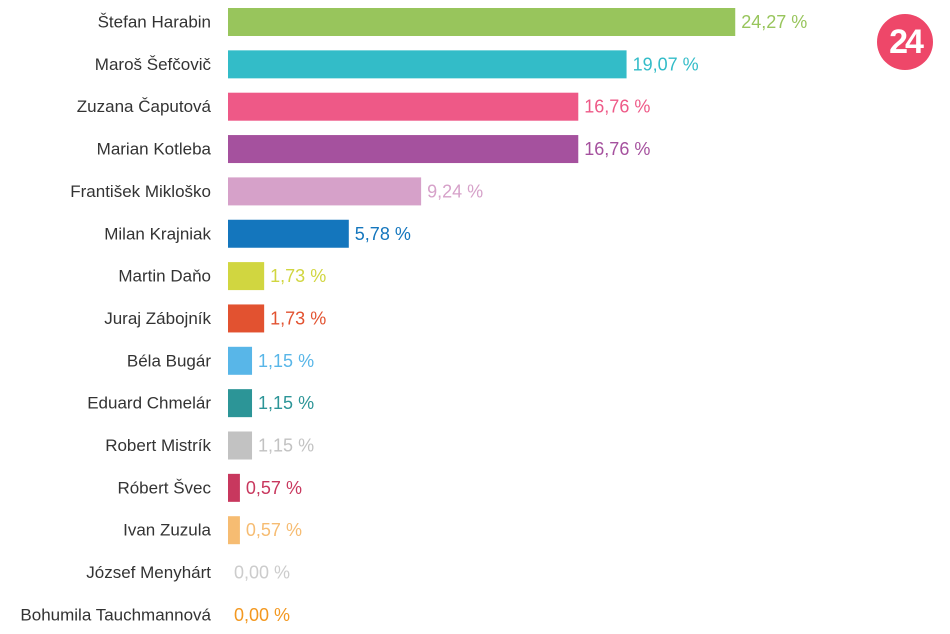 The height and width of the screenshot is (634, 950). I want to click on category-label: Eduard Chmelár, so click(149, 403).